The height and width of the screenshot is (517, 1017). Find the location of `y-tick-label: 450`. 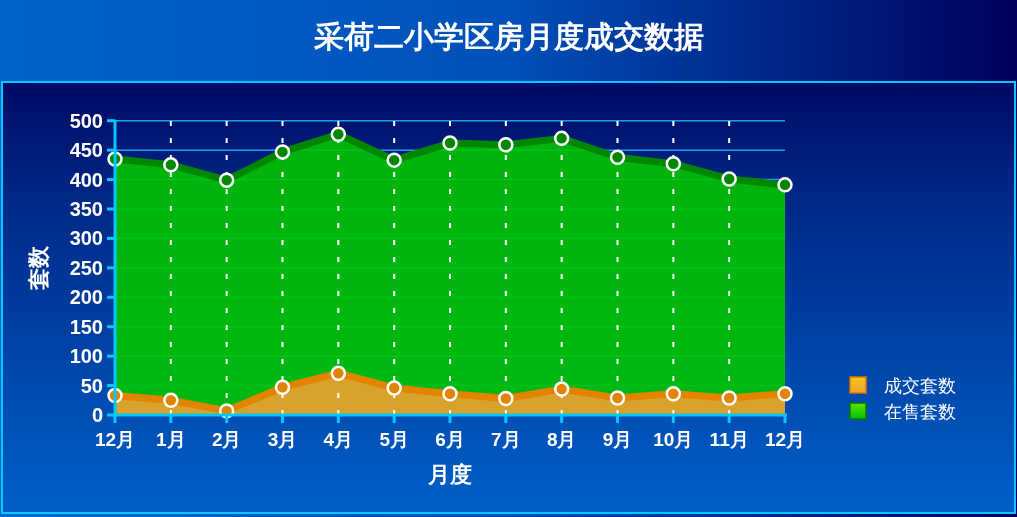

y-tick-label: 450 is located at coordinates (86, 150).